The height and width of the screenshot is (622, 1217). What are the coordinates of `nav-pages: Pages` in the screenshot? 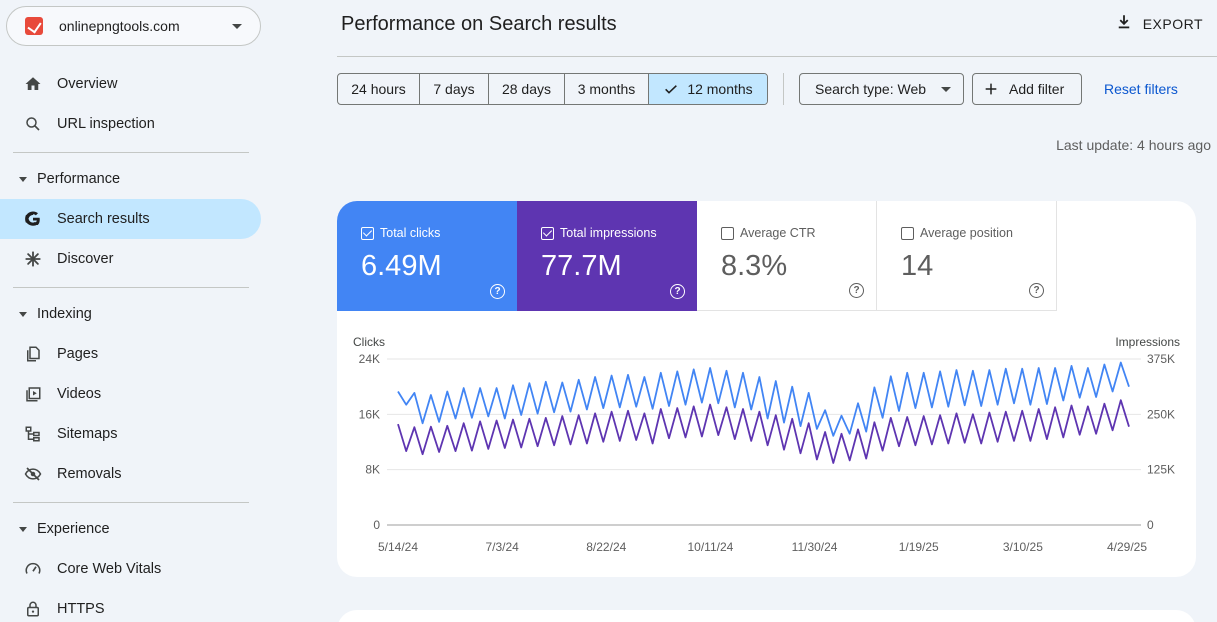 It's located at (130, 354).